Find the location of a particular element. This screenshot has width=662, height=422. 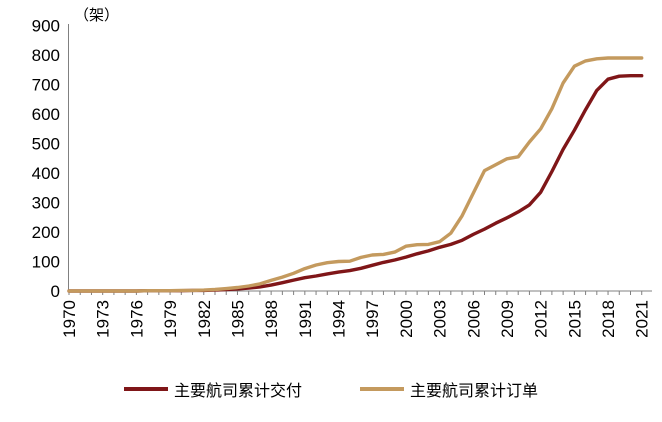

x-axis-label: 2012 is located at coordinates (541, 319).